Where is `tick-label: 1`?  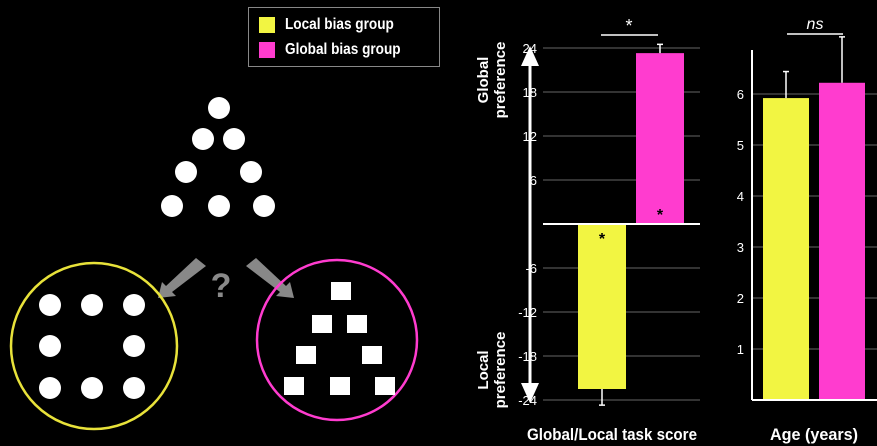 tick-label: 1 is located at coordinates (740, 349).